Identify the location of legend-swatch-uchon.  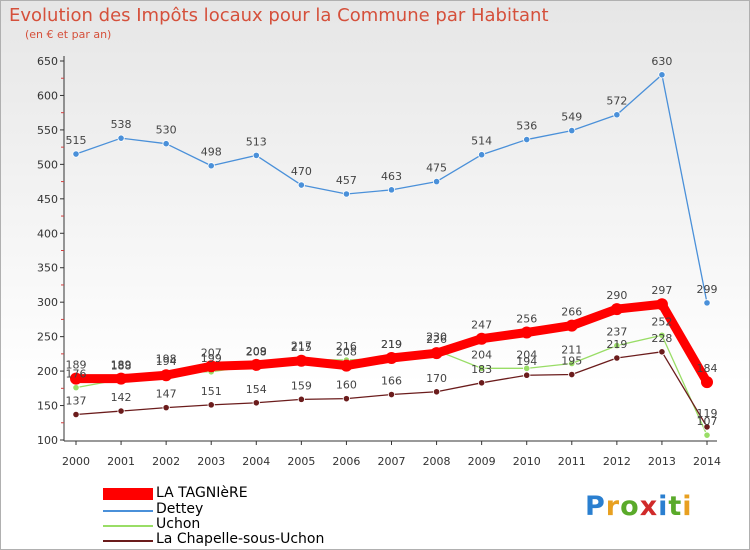
(128, 526).